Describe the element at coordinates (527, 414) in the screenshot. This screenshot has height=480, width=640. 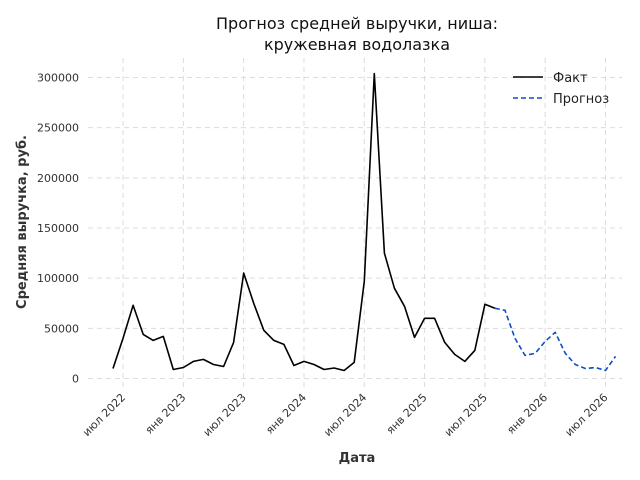
I see `x-tick-label: янв 2026` at that location.